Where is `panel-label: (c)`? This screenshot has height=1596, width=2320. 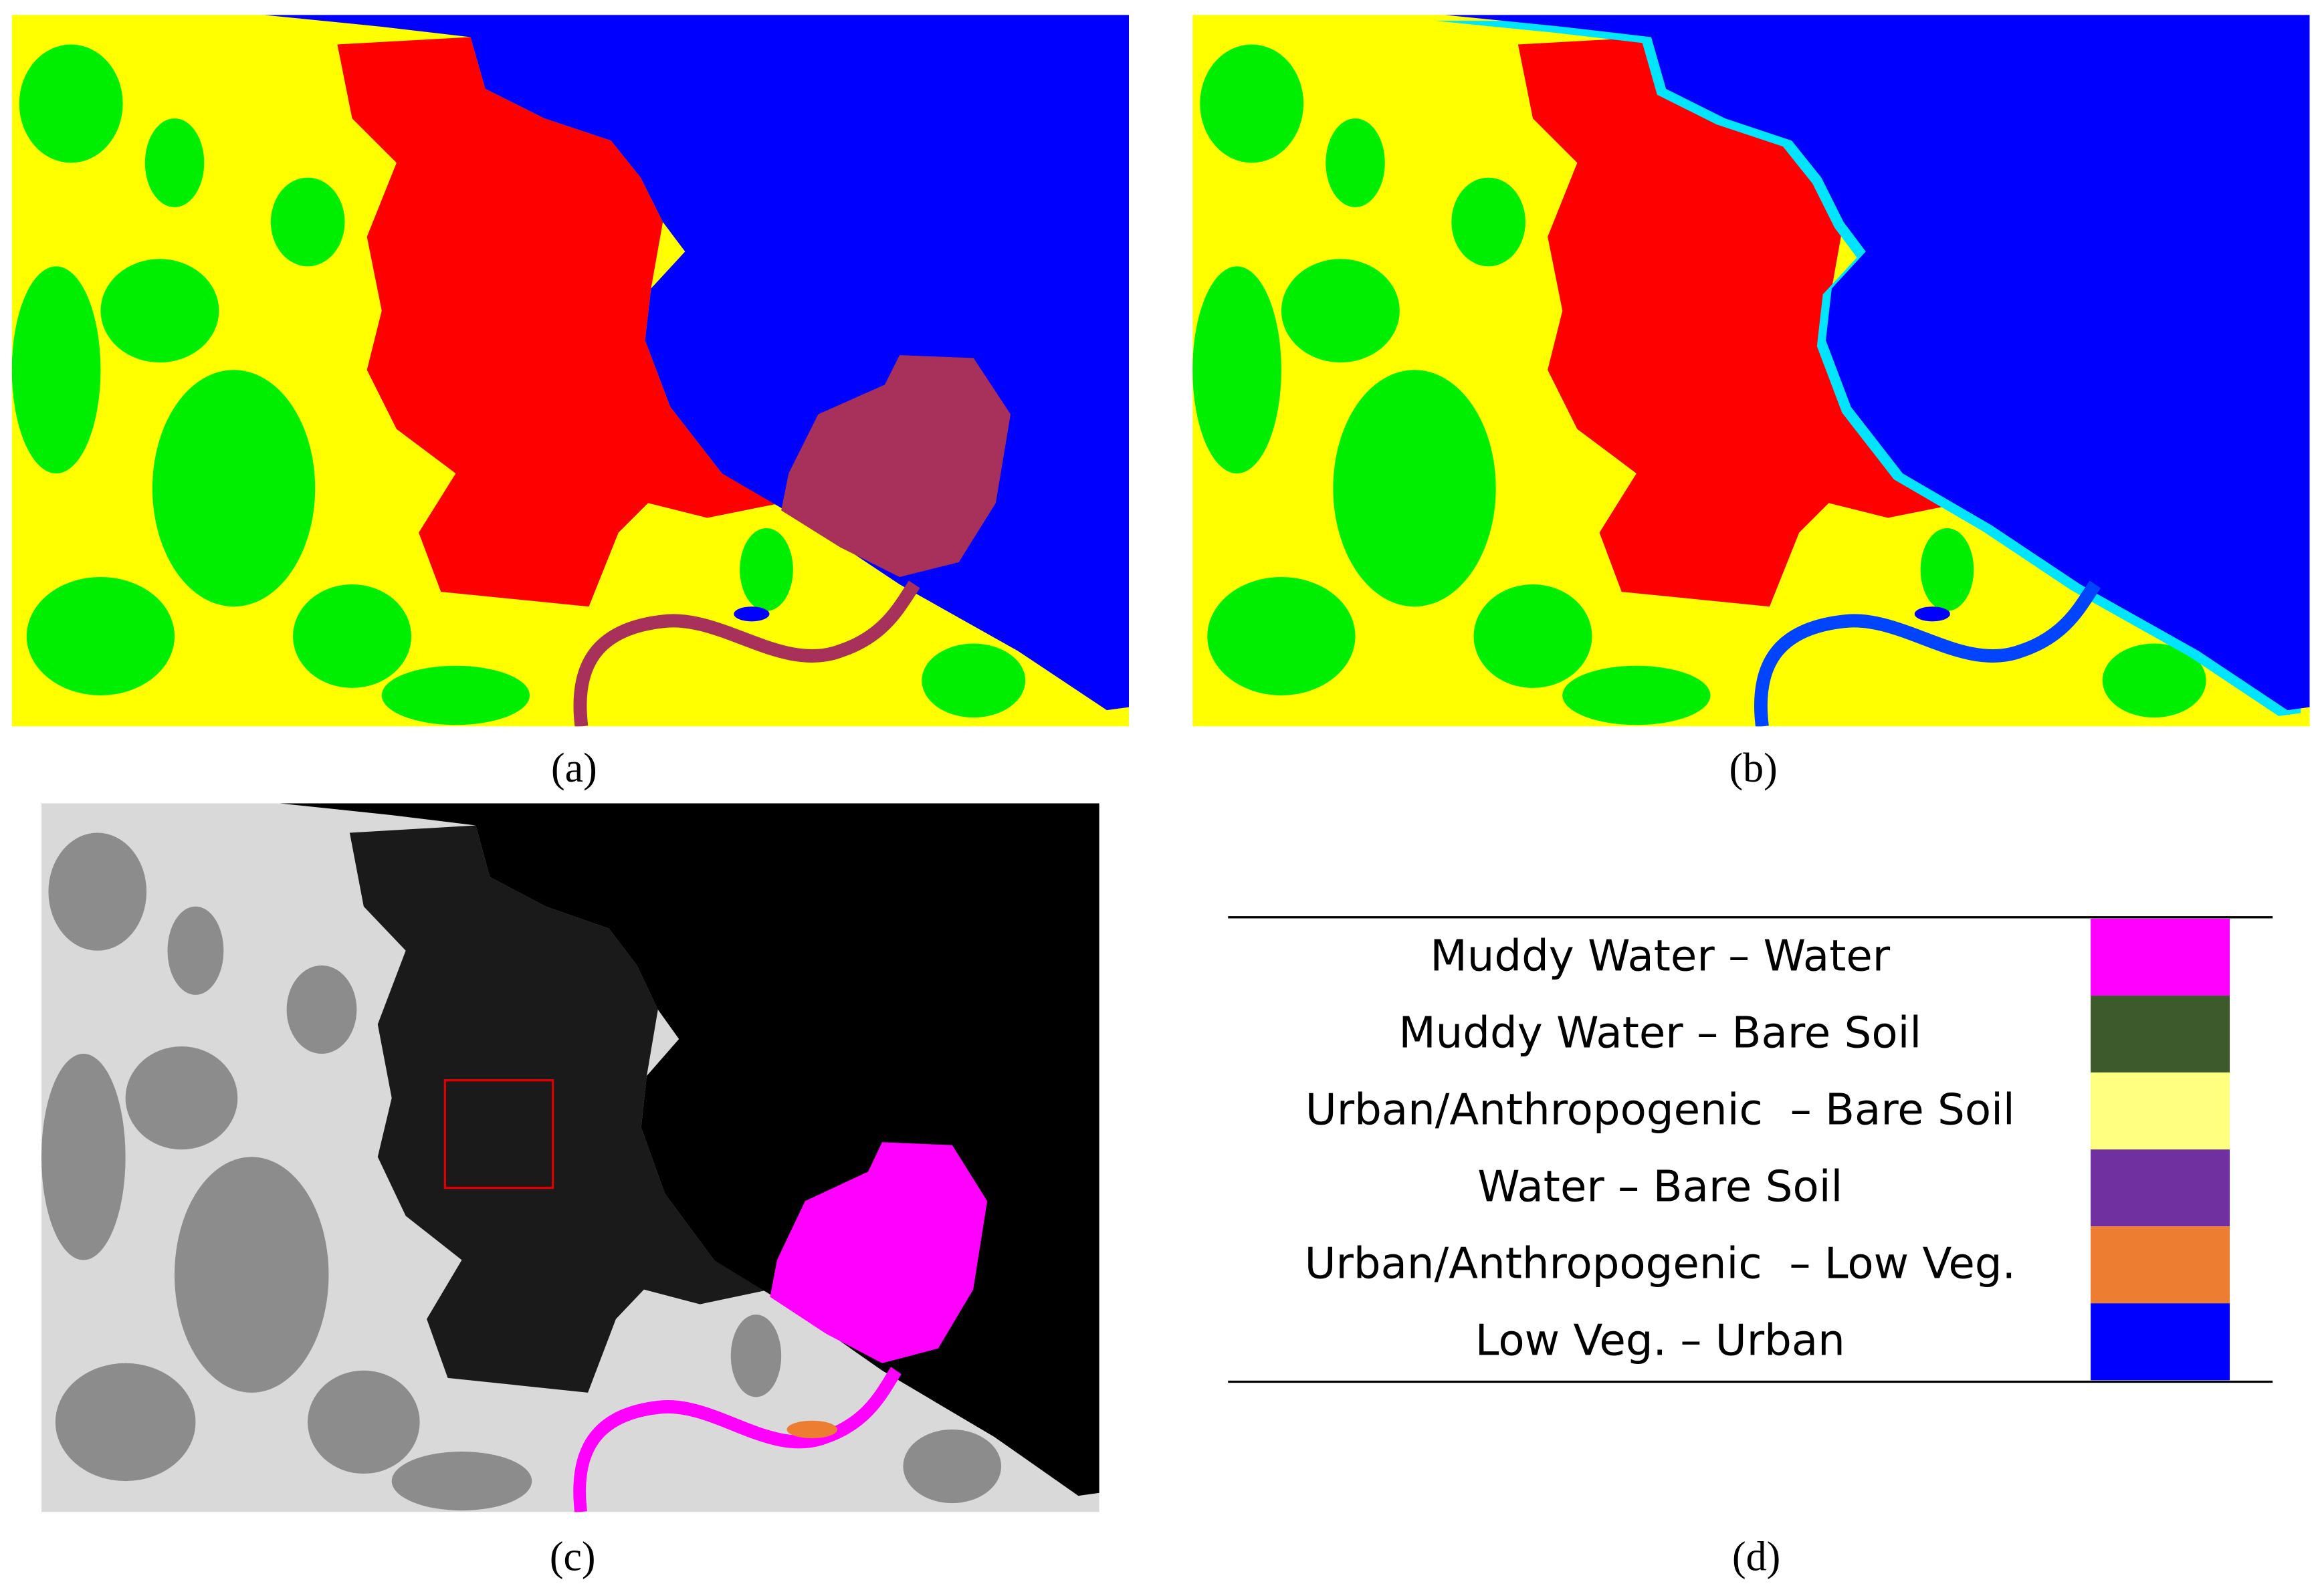
panel-label: (c) is located at coordinates (573, 1556).